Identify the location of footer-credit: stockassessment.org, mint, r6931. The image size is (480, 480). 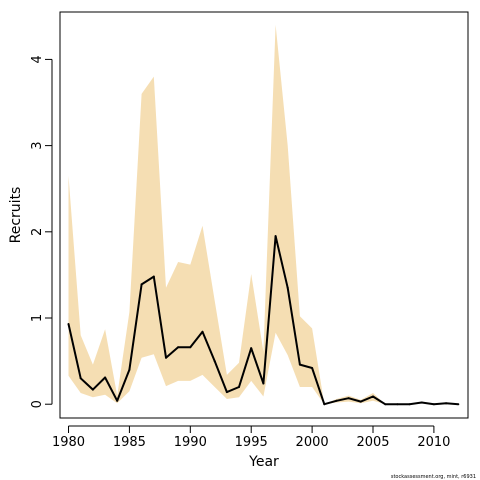
(433, 477).